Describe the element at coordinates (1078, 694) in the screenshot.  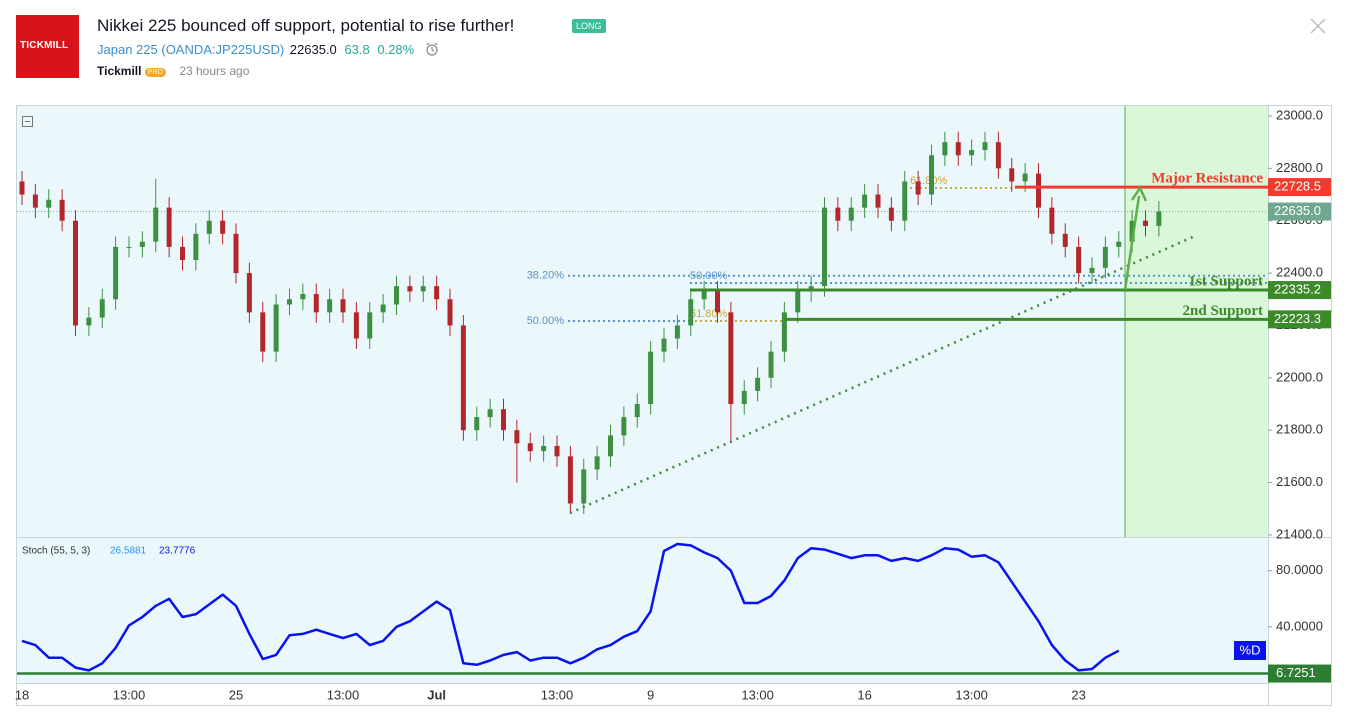
I see `x-tick-label: 23` at that location.